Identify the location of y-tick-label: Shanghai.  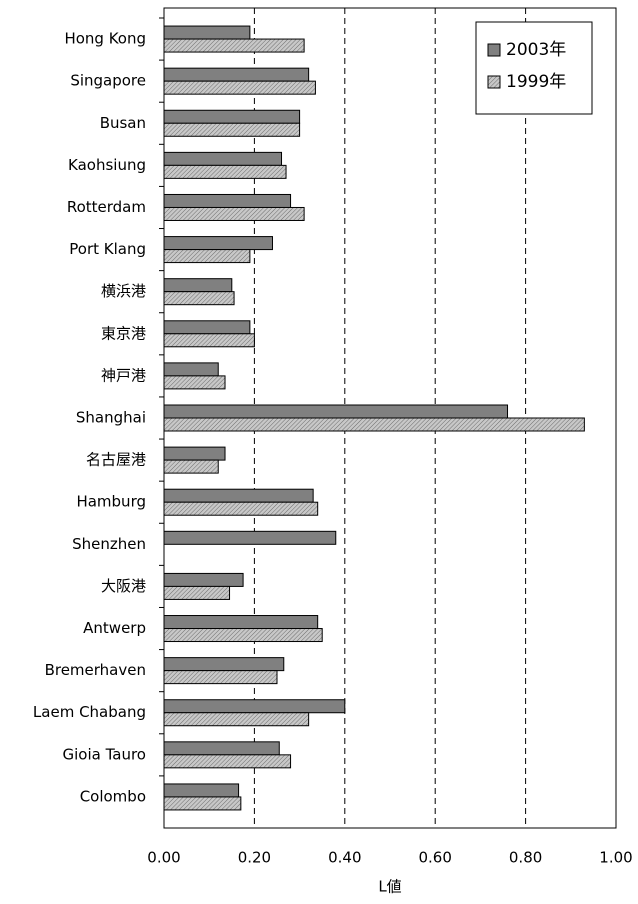
(111, 418).